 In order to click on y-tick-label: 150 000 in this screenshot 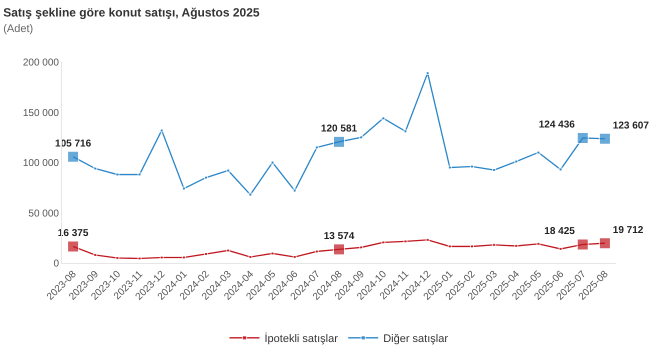, I will do `click(41, 113)`.